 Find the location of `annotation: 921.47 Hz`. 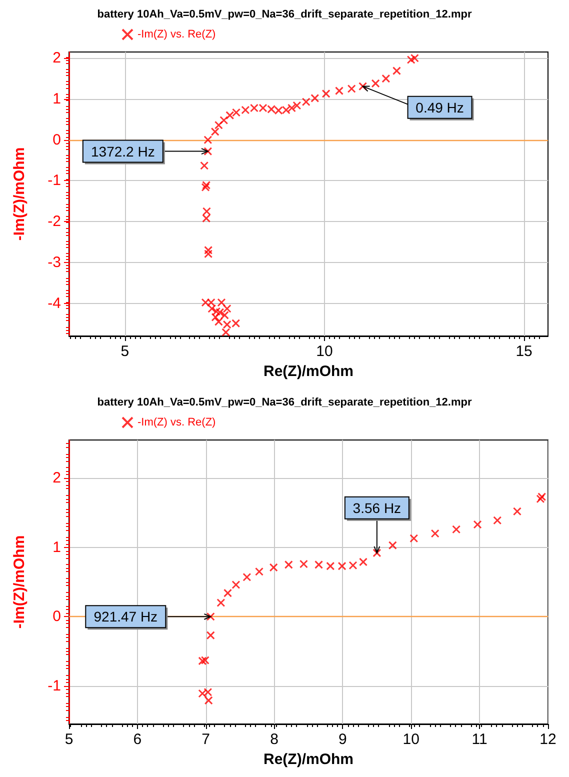

annotation: 921.47 Hz is located at coordinates (126, 616).